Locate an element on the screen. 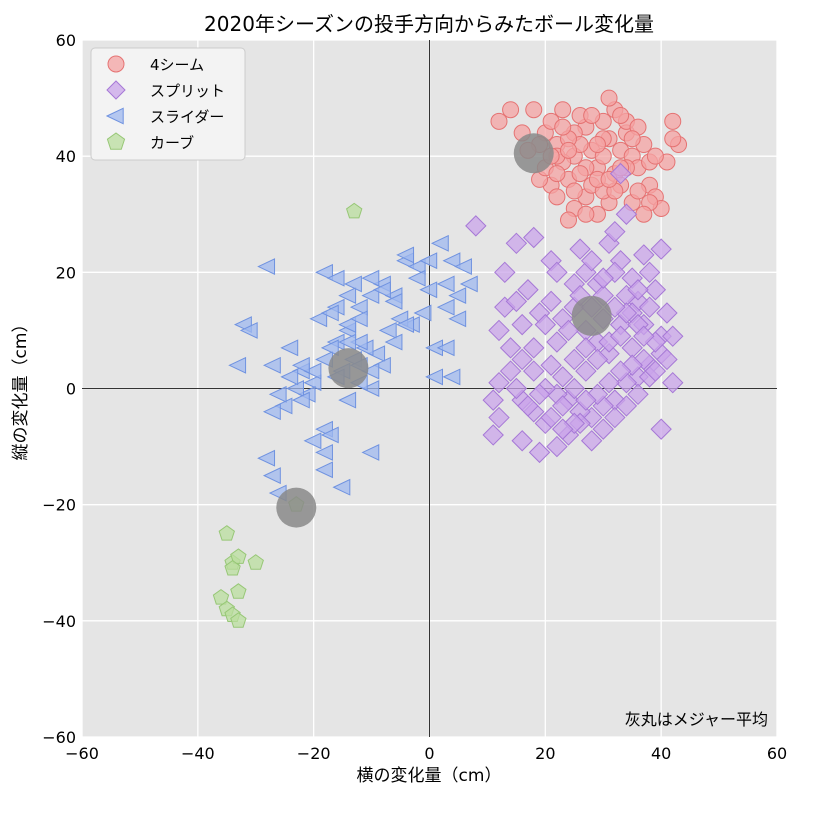  series-diamond is located at coordinates (574, 313).